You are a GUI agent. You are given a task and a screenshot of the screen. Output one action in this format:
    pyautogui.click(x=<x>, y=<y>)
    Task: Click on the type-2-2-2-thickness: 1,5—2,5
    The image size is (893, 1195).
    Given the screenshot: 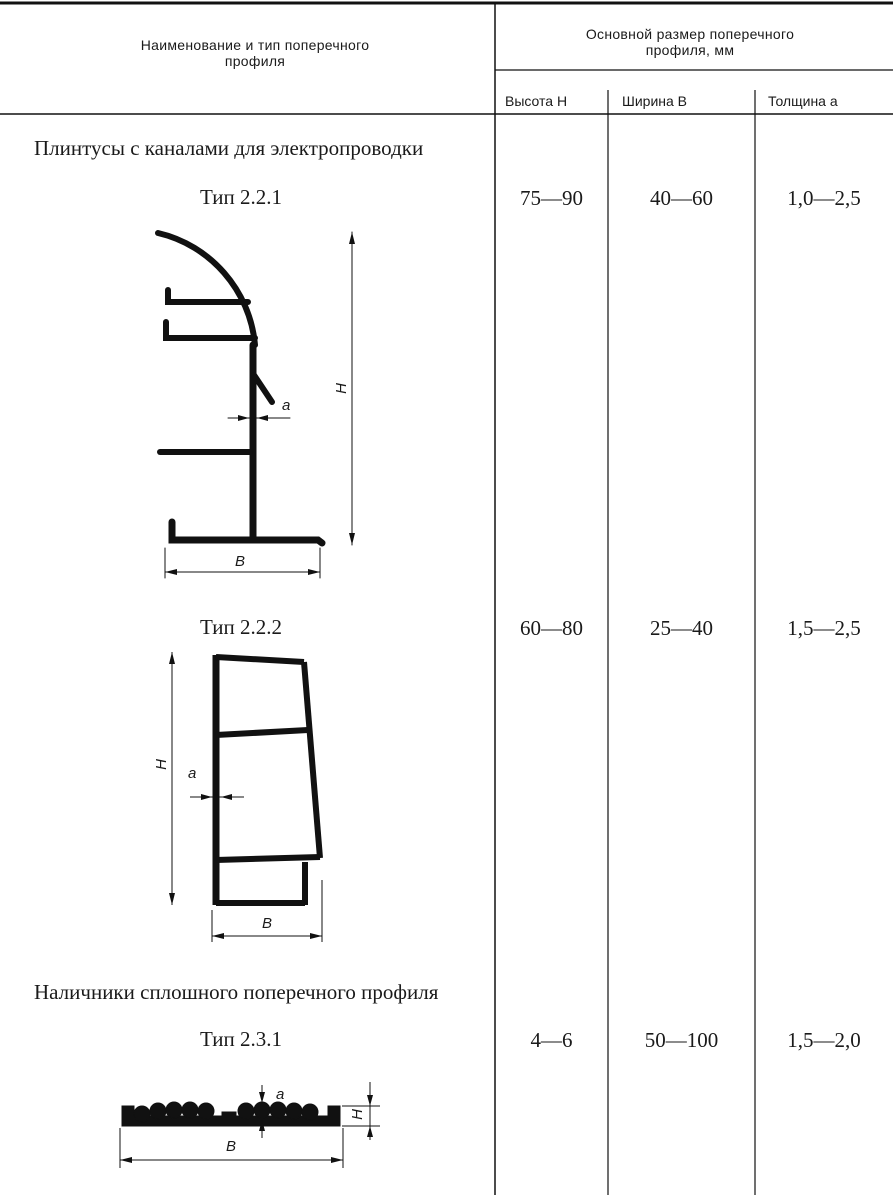 What is the action you would take?
    pyautogui.click(x=824, y=628)
    